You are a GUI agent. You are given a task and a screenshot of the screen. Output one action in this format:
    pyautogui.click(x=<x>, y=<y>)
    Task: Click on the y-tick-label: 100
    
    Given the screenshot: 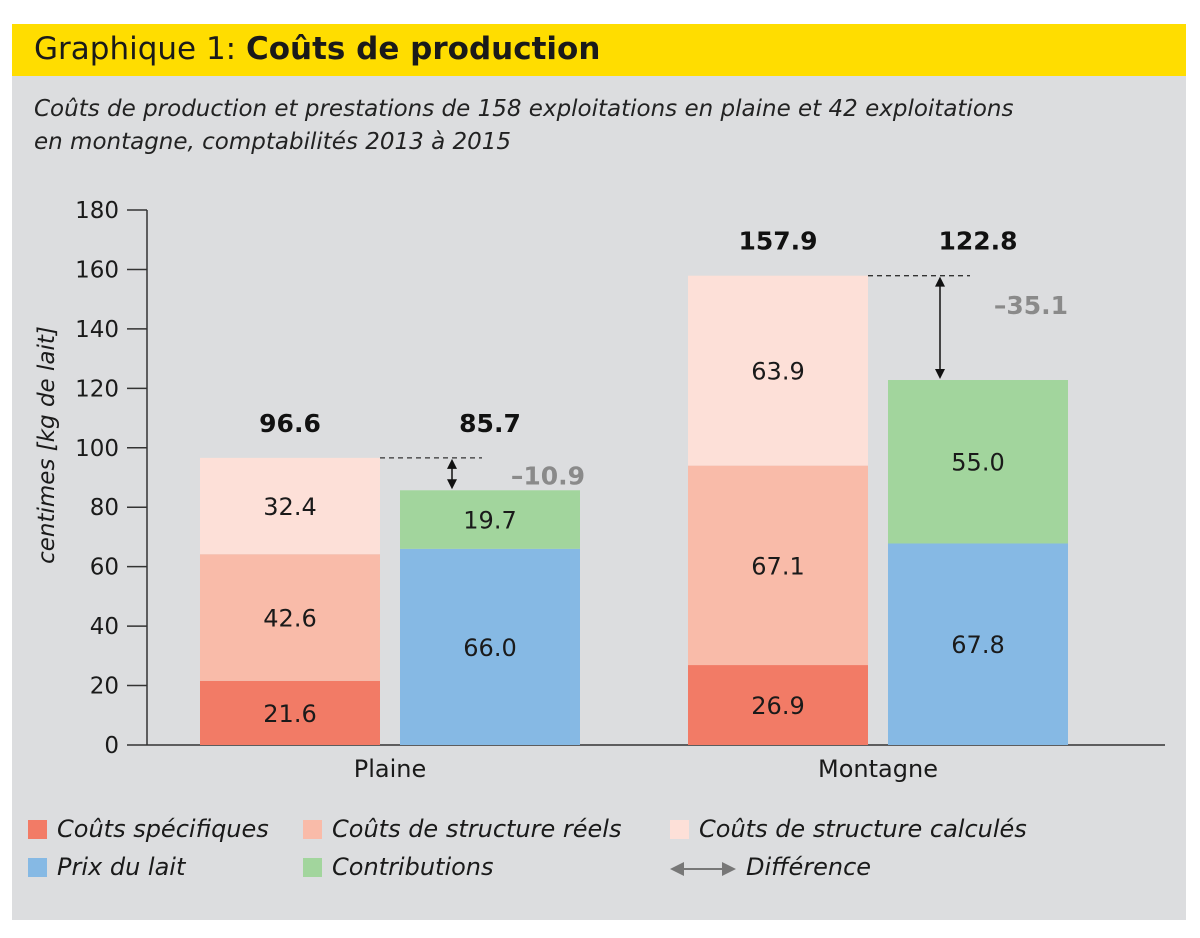 What is the action you would take?
    pyautogui.click(x=97, y=449)
    